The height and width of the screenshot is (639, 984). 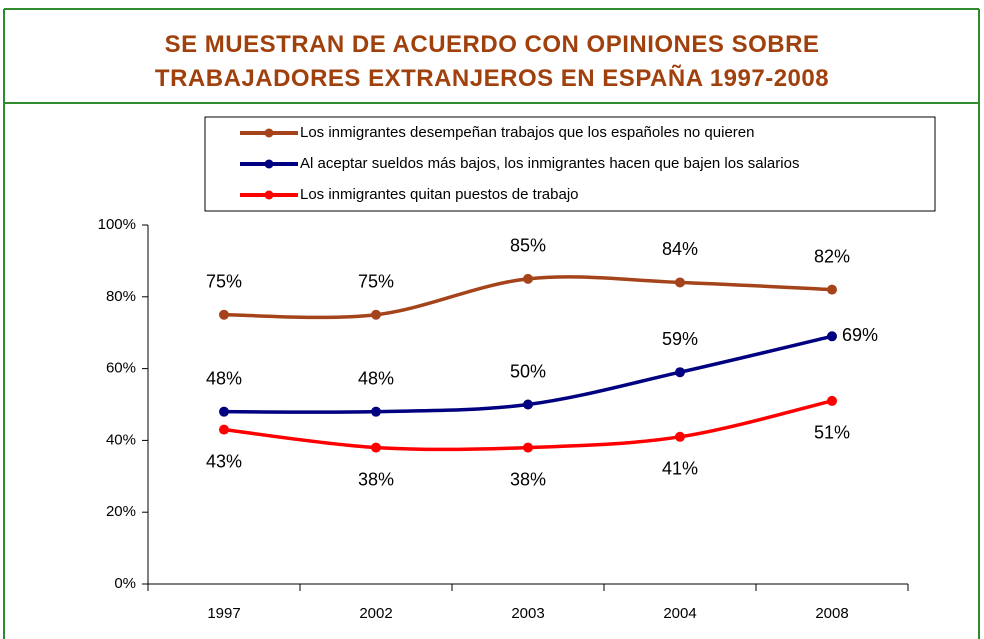 What do you see at coordinates (121, 368) in the screenshot?
I see `y-tick-label: 60%` at bounding box center [121, 368].